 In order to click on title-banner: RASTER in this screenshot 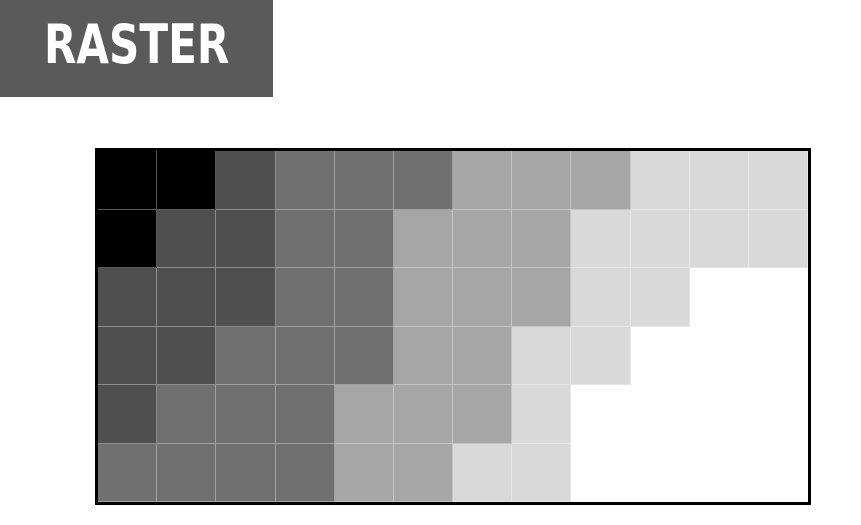, I will do `click(136, 48)`.